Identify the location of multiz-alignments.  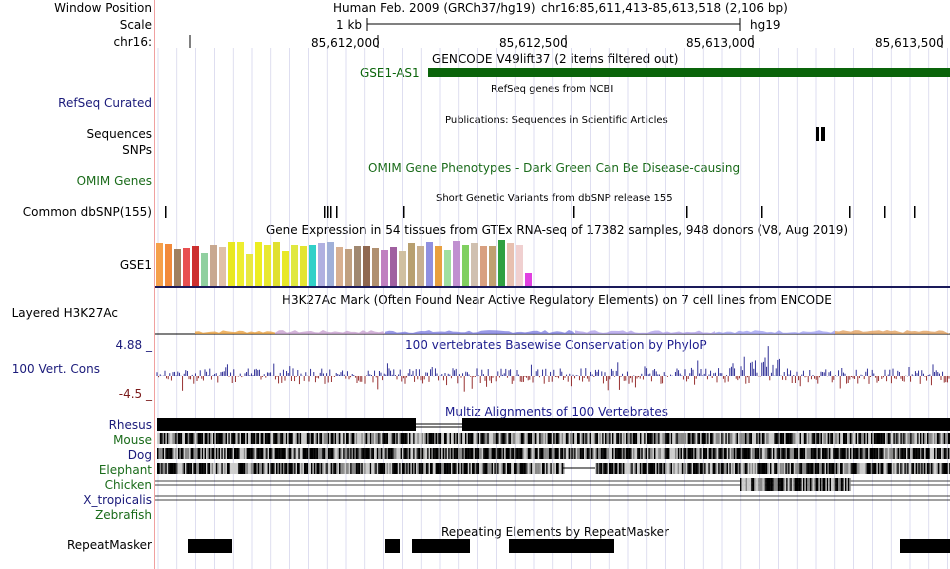
(552, 459).